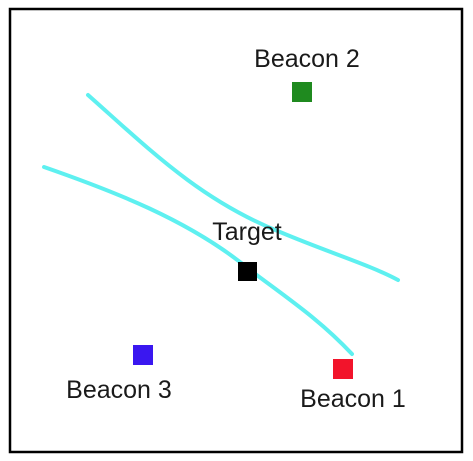 The height and width of the screenshot is (461, 473). Describe the element at coordinates (307, 59) in the screenshot. I see `beacon-2-label: Beacon 2` at that location.